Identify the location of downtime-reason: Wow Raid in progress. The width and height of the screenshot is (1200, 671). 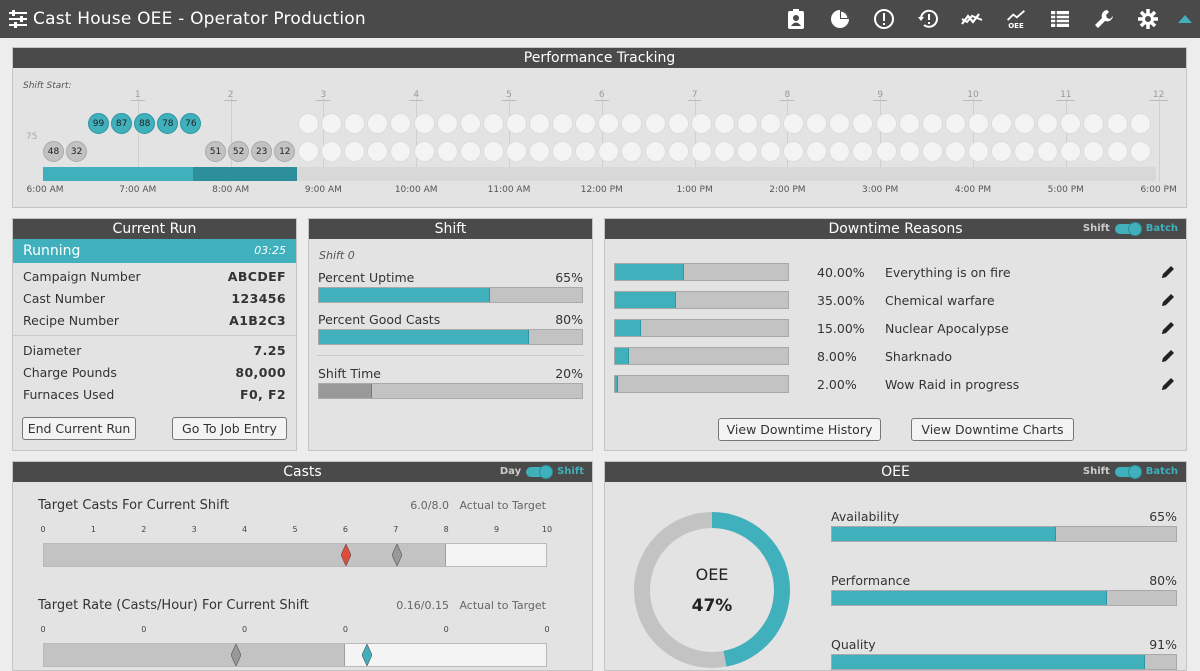
(952, 384).